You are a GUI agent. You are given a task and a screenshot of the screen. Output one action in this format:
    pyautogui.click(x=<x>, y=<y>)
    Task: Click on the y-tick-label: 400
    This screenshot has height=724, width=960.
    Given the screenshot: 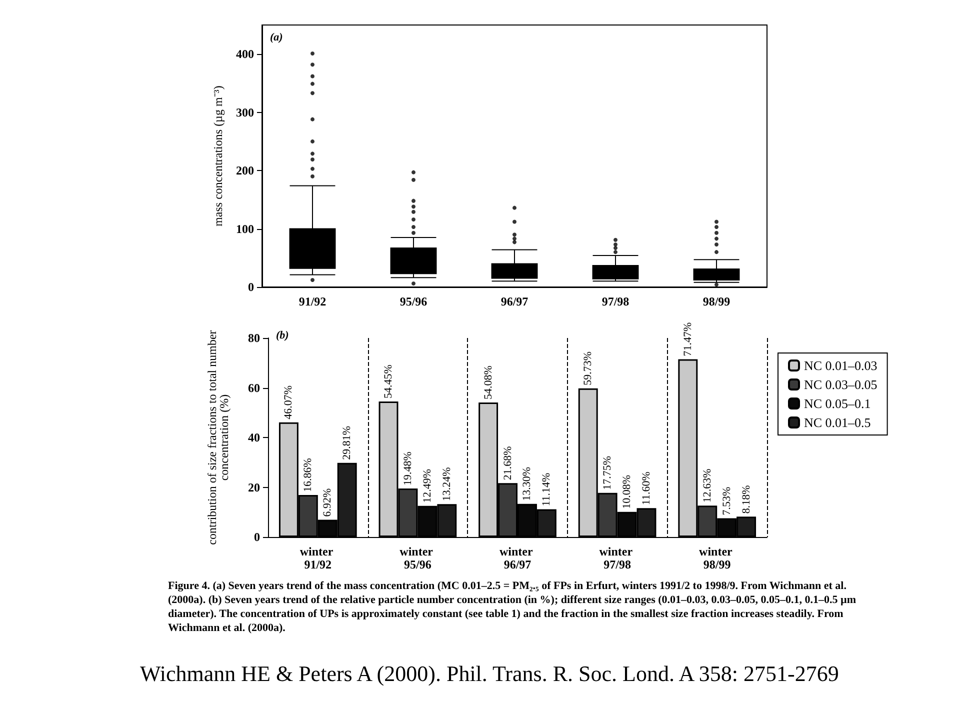 What is the action you would take?
    pyautogui.click(x=245, y=54)
    